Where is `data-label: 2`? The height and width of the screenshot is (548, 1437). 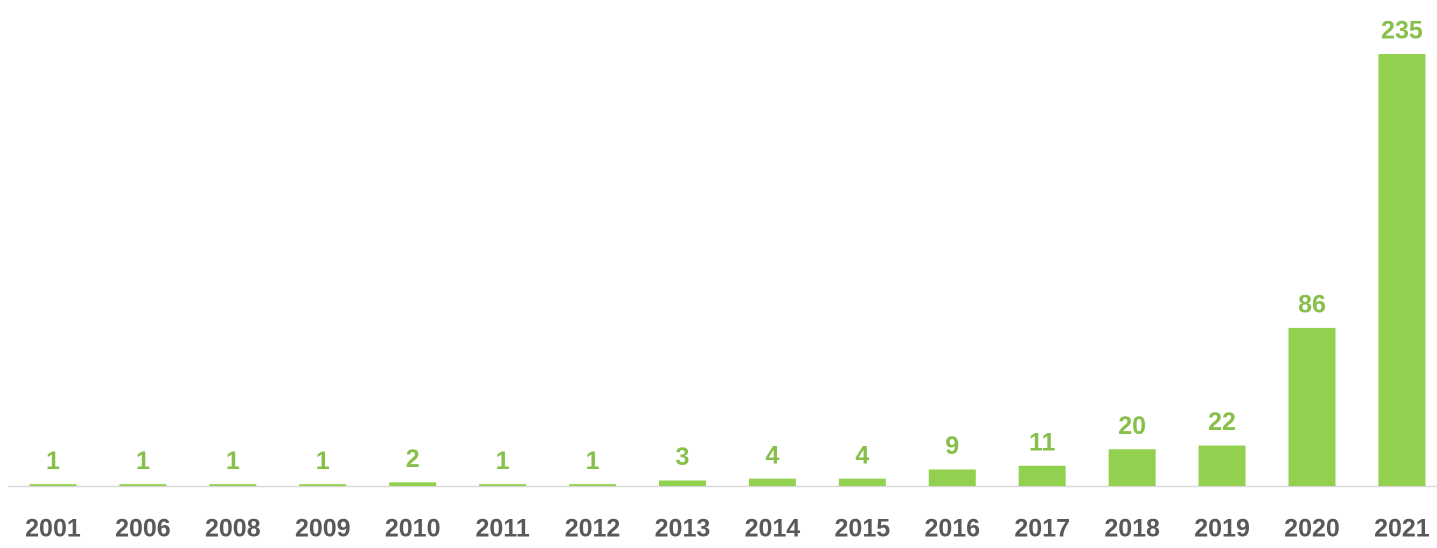 data-label: 2 is located at coordinates (413, 459).